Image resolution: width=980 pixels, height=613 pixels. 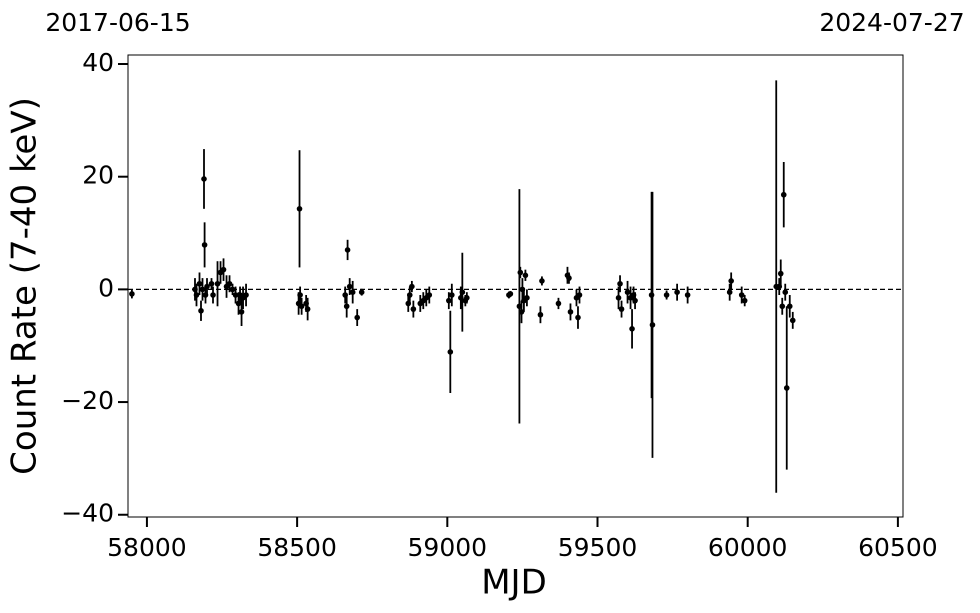 I want to click on y-axis-label: Count Rate (7-40 keV), so click(x=25, y=286).